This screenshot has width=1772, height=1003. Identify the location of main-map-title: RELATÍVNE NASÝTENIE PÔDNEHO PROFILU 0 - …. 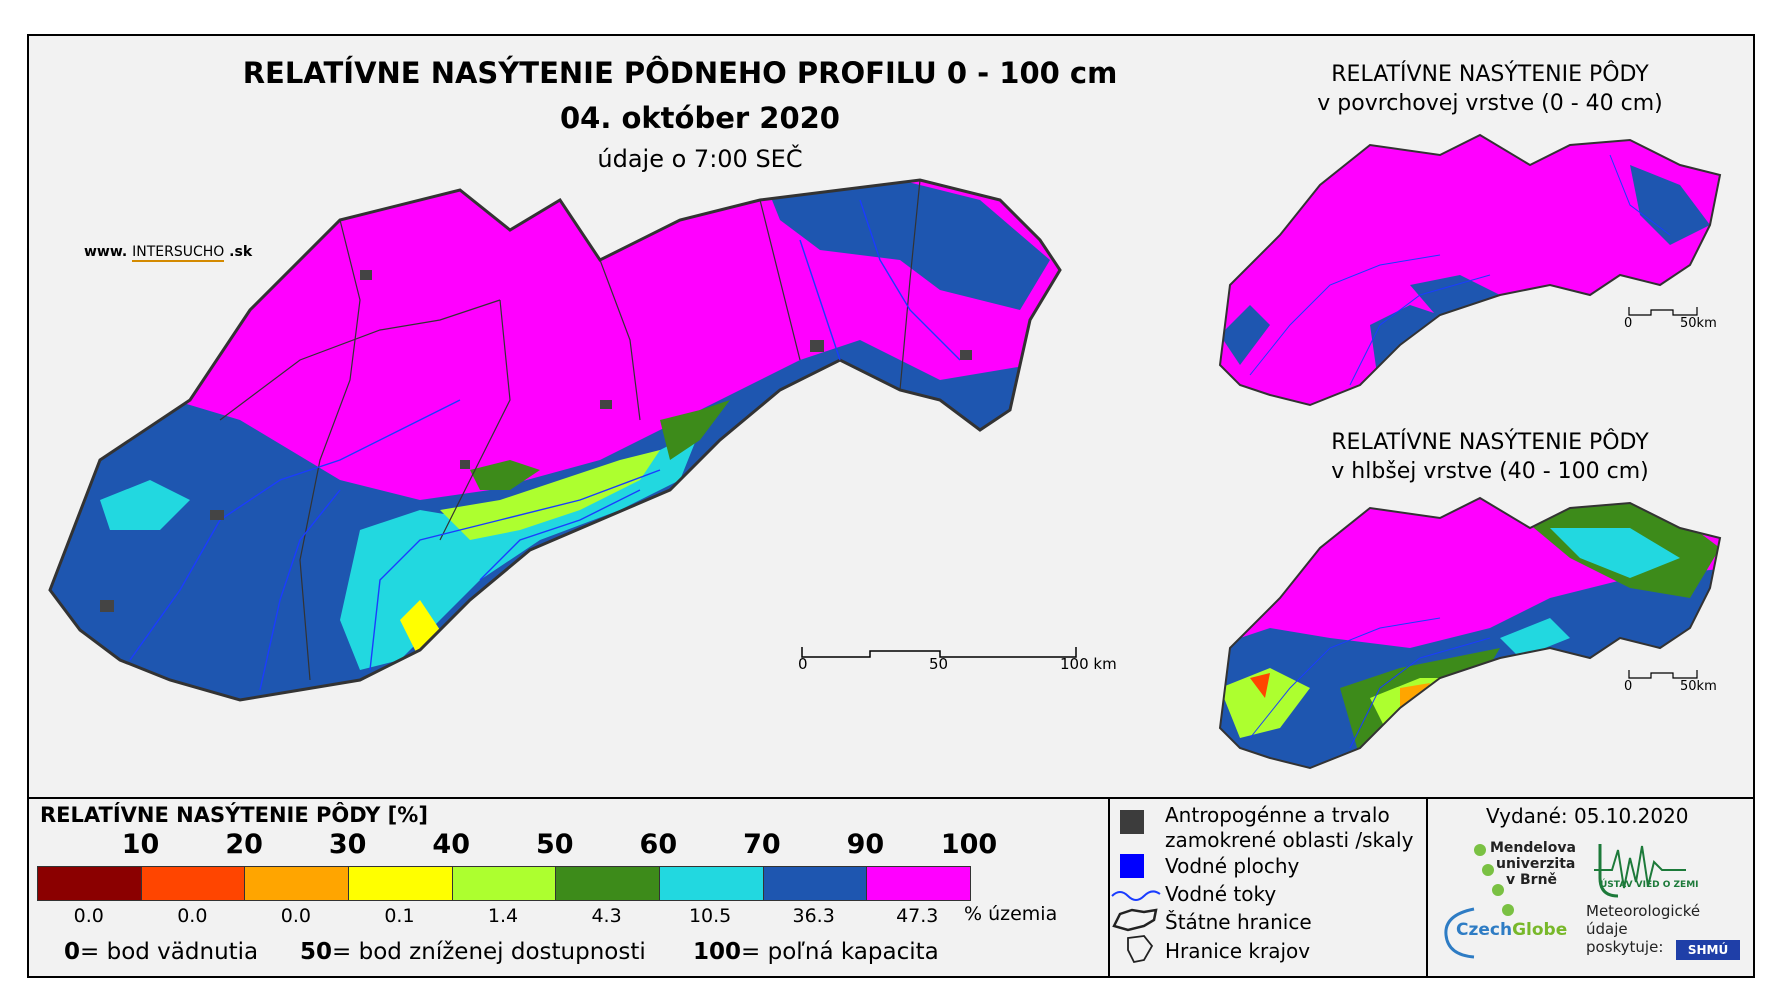
(680, 73).